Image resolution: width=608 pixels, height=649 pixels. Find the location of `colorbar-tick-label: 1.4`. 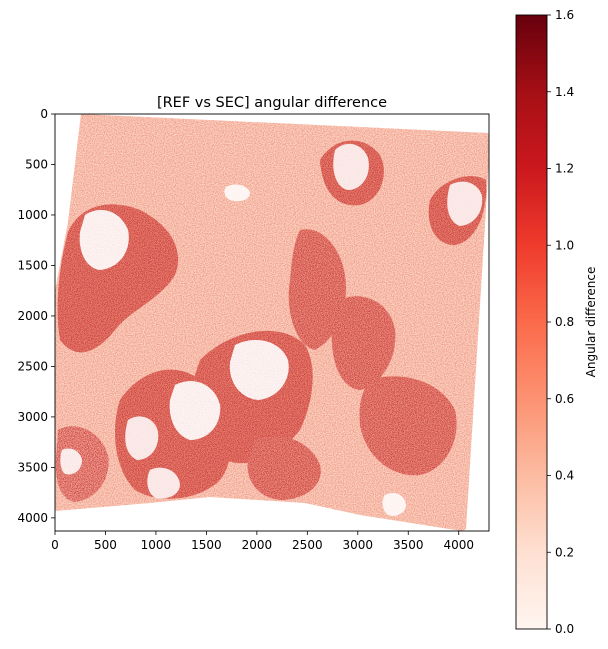

colorbar-tick-label: 1.4 is located at coordinates (564, 92).